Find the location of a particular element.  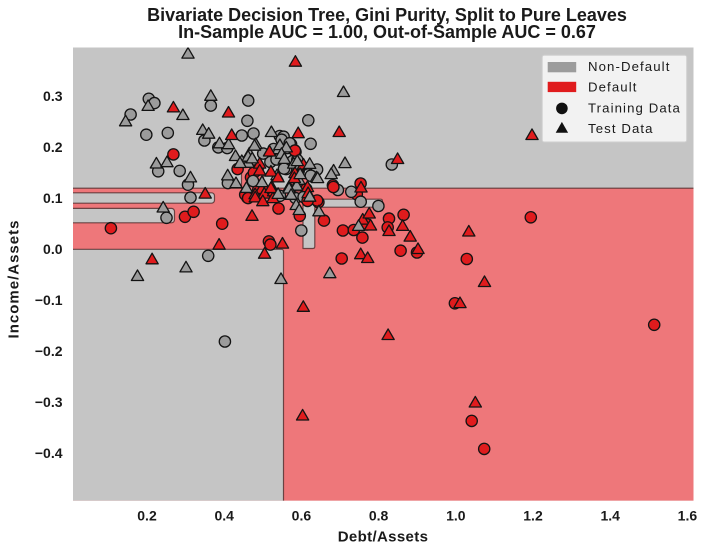

svg-text: 0.3 is located at coordinates (53, 96).